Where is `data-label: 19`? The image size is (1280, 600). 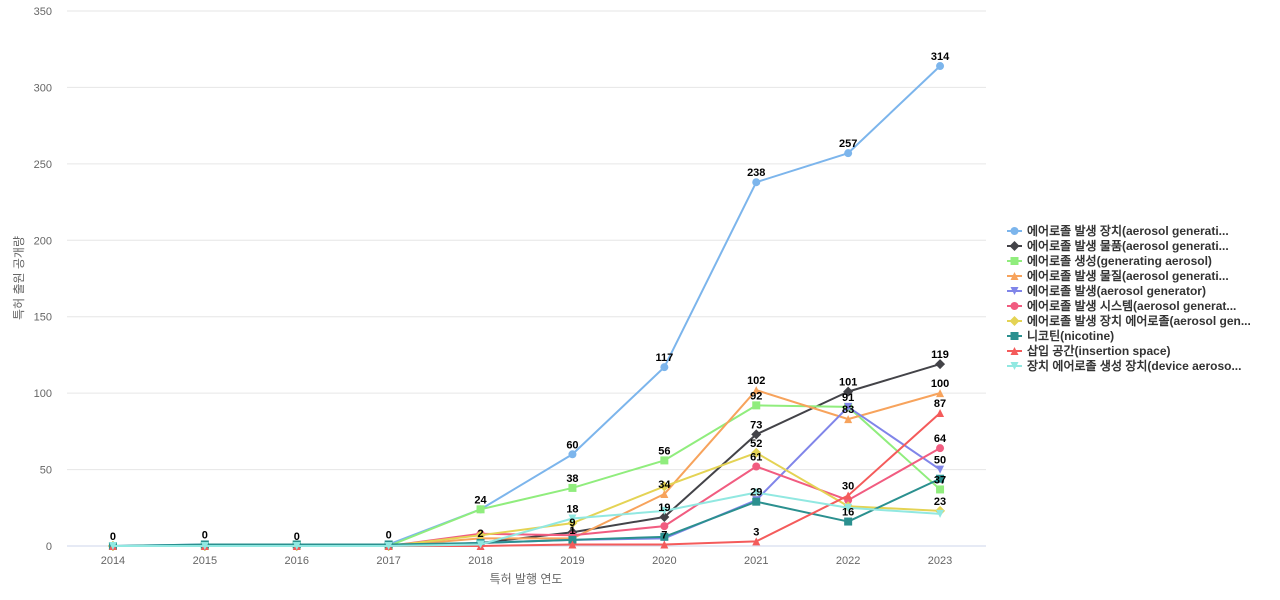
data-label: 19 is located at coordinates (664, 508).